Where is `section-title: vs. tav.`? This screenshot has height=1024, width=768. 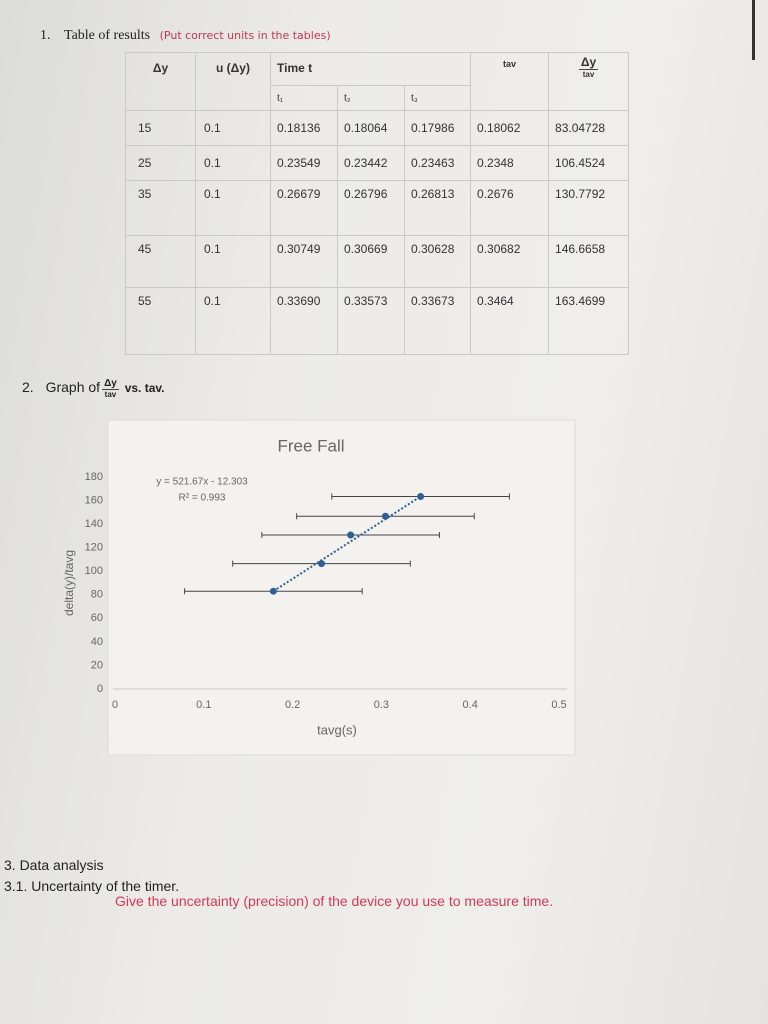
section-title: vs. tav. is located at coordinates (144, 388).